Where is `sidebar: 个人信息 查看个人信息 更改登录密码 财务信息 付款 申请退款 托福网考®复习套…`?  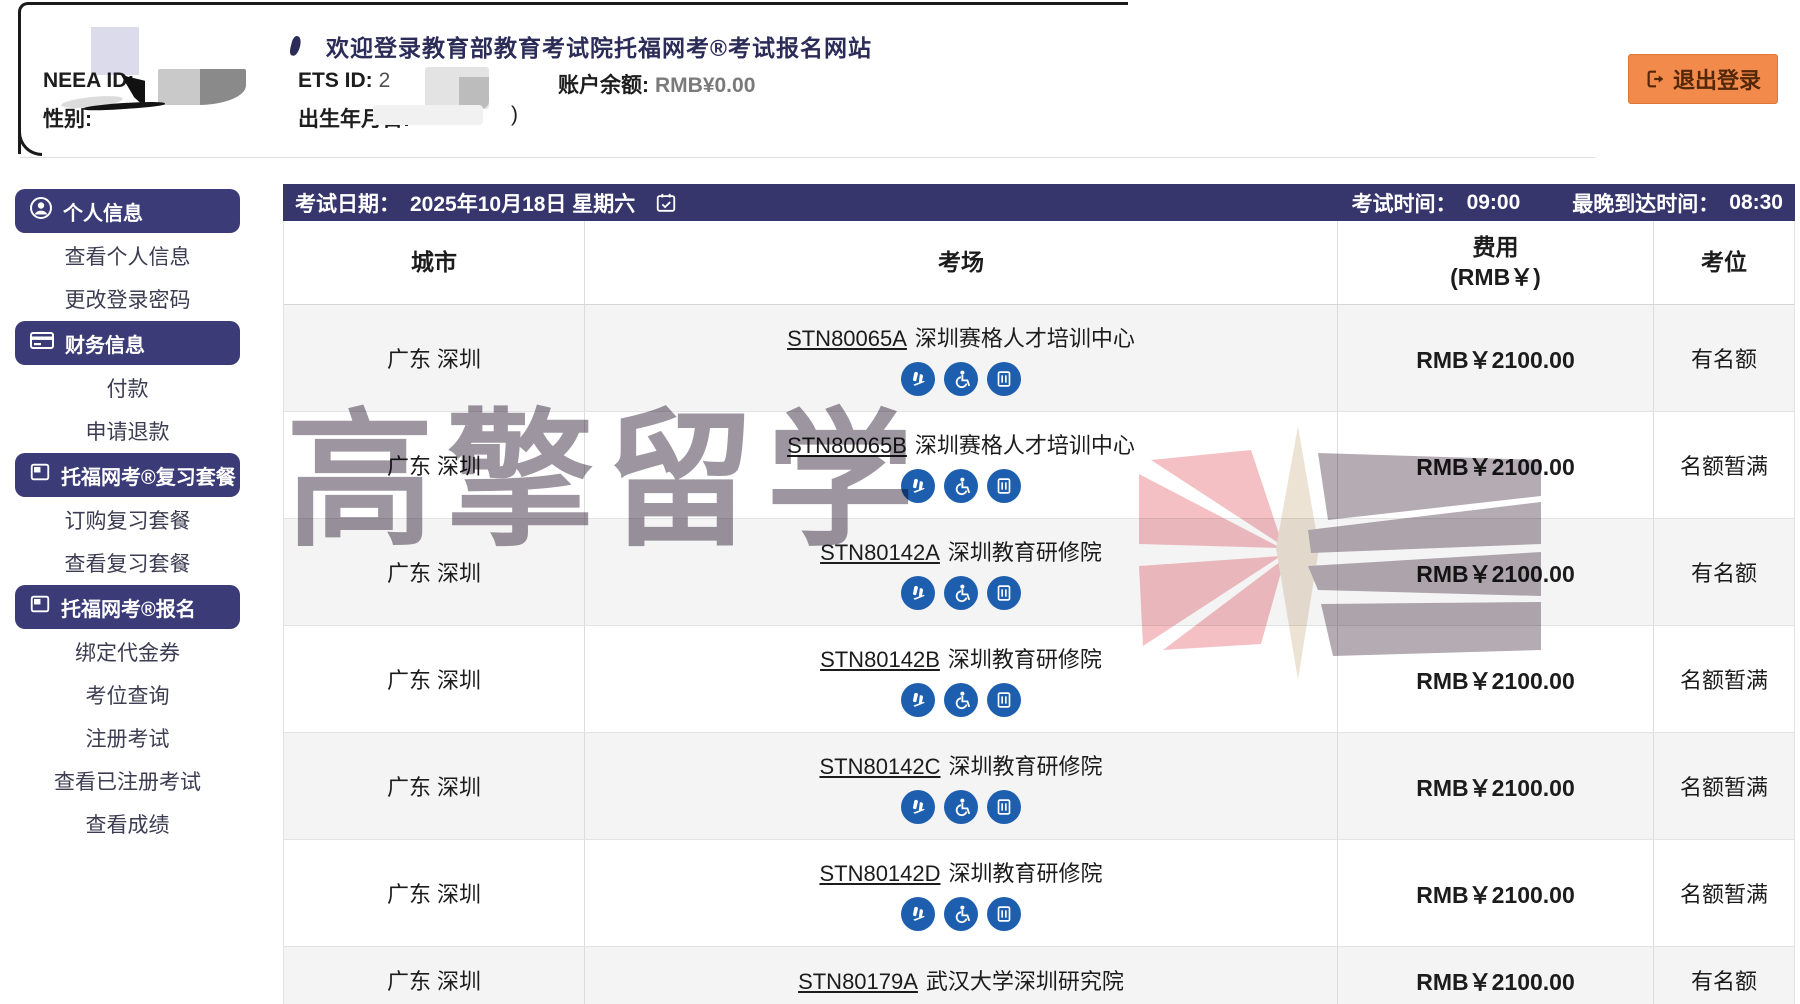
sidebar: 个人信息 查看个人信息 更改登录密码 财务信息 付款 申请退款 托福网考®复习套… is located at coordinates (127, 516).